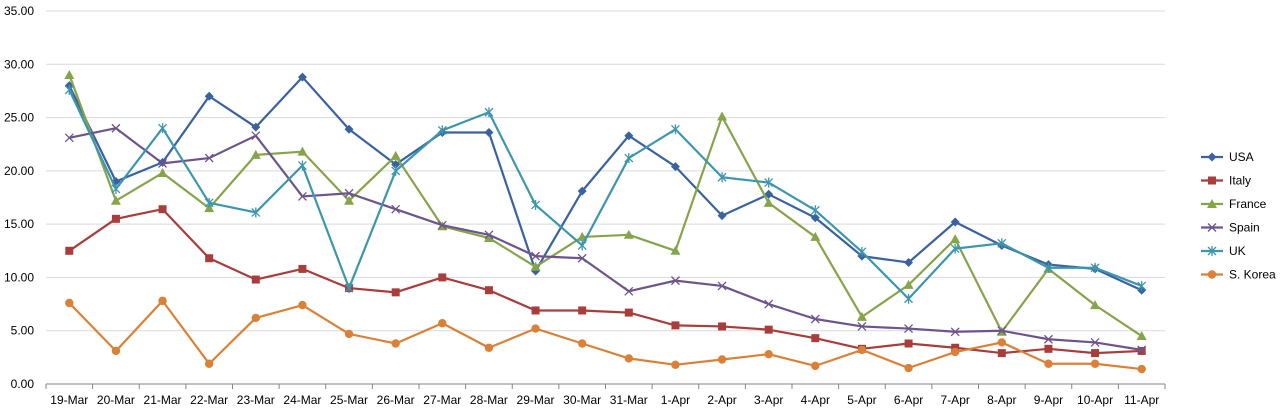 The image size is (1280, 412). I want to click on legend-label: Spain, so click(1244, 228).